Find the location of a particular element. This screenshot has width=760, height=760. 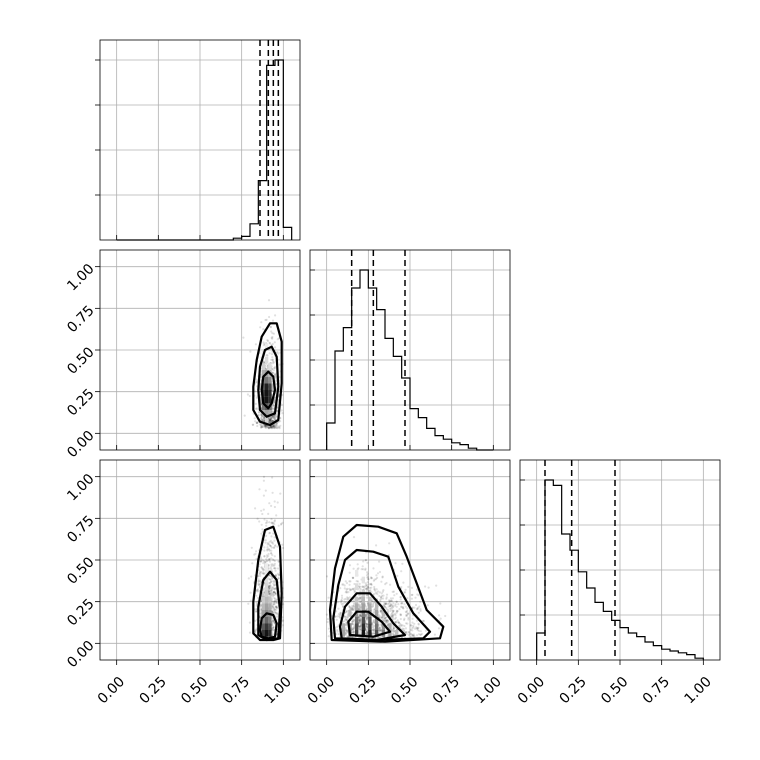

xtick-label-col3-0: 0.00 is located at coordinates (531, 690).